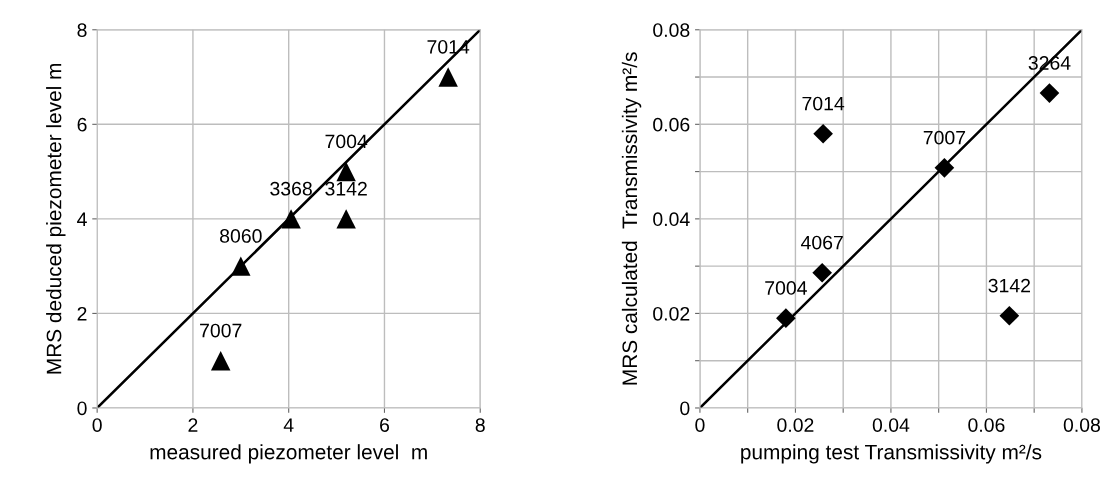 Image resolution: width=1104 pixels, height=488 pixels. I want to click on annotation: 3368, so click(291, 188).